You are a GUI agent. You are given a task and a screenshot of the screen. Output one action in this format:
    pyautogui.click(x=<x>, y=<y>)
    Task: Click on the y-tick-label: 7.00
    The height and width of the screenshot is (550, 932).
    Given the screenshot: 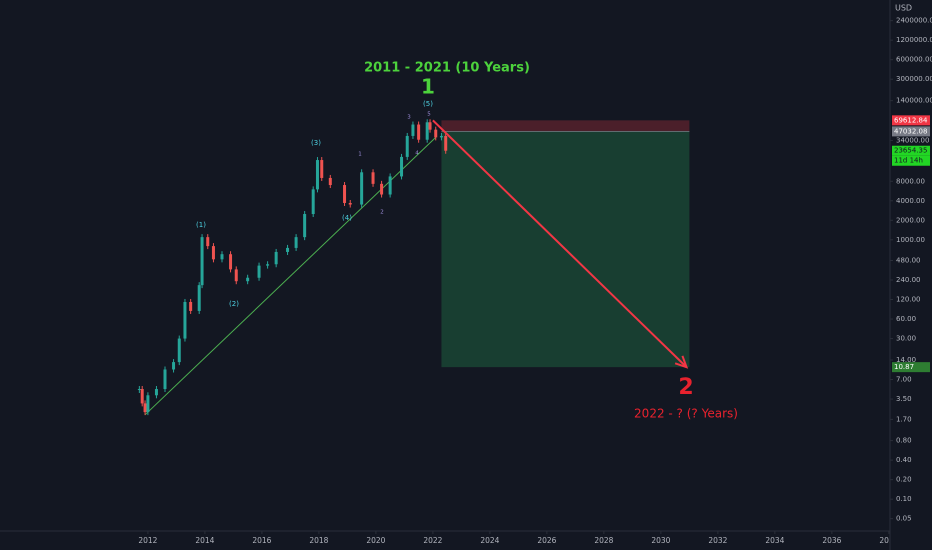 What is the action you would take?
    pyautogui.click(x=904, y=380)
    